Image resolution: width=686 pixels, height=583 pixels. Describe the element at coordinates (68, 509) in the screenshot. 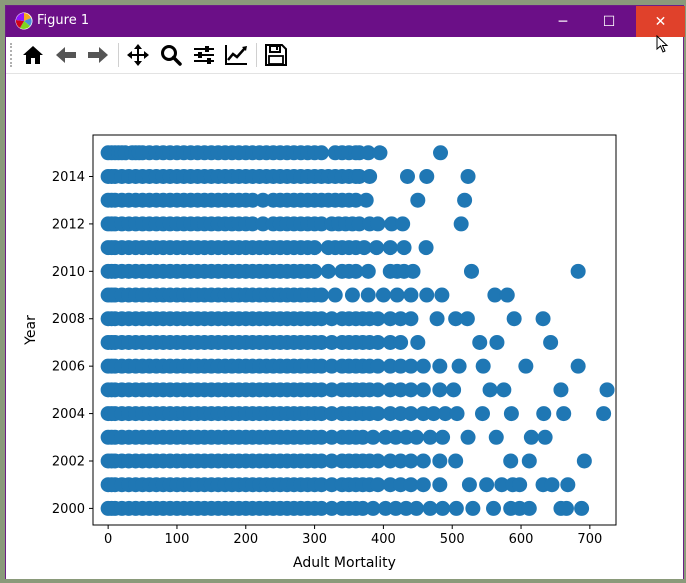

I see `y-tick-label: 2000` at that location.